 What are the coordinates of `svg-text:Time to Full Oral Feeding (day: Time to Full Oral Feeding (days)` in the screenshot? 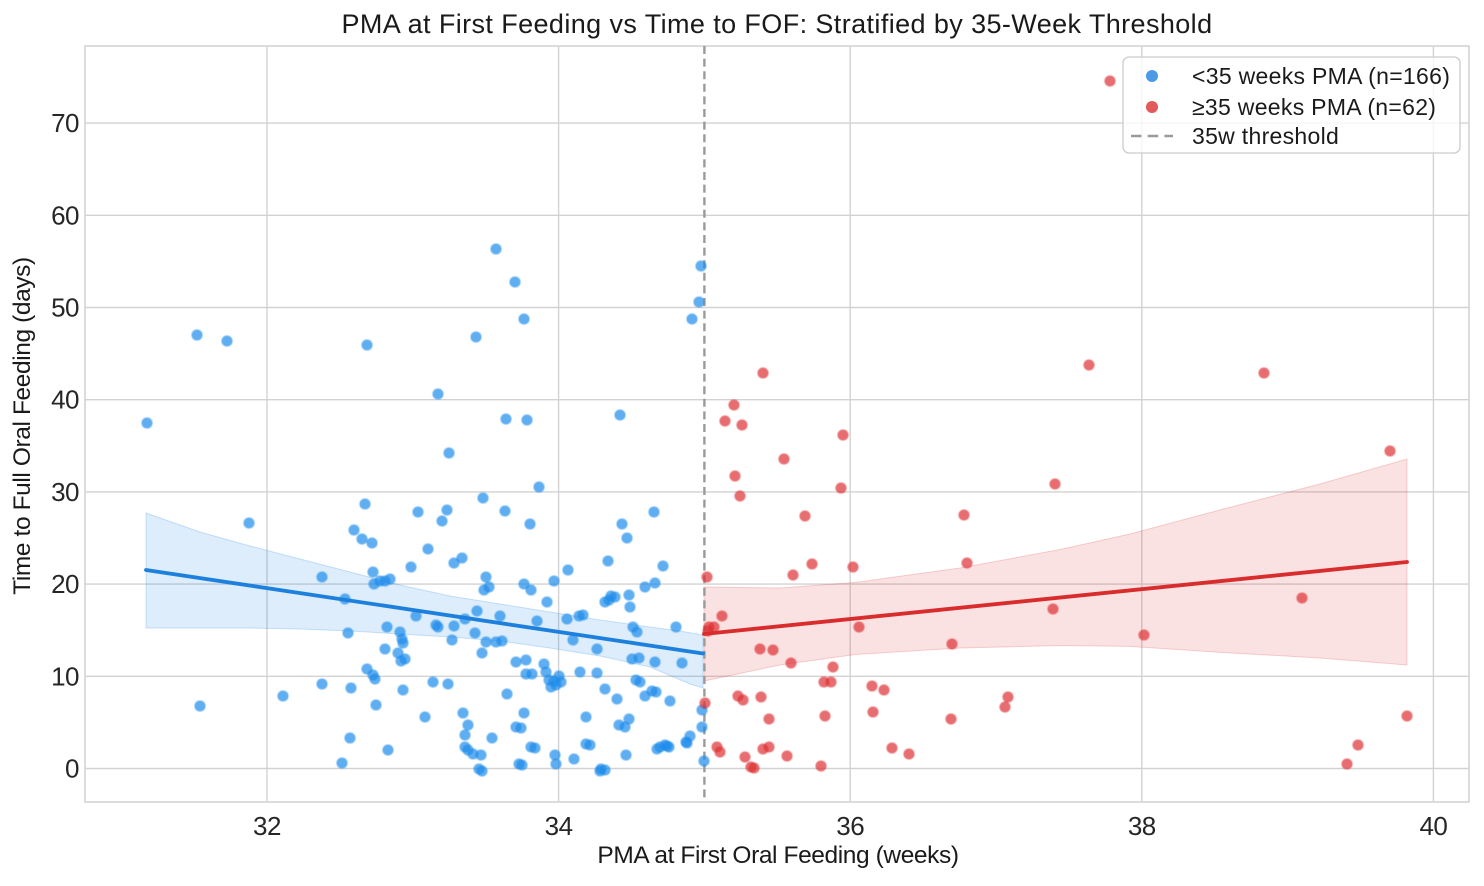 It's located at (22, 426).